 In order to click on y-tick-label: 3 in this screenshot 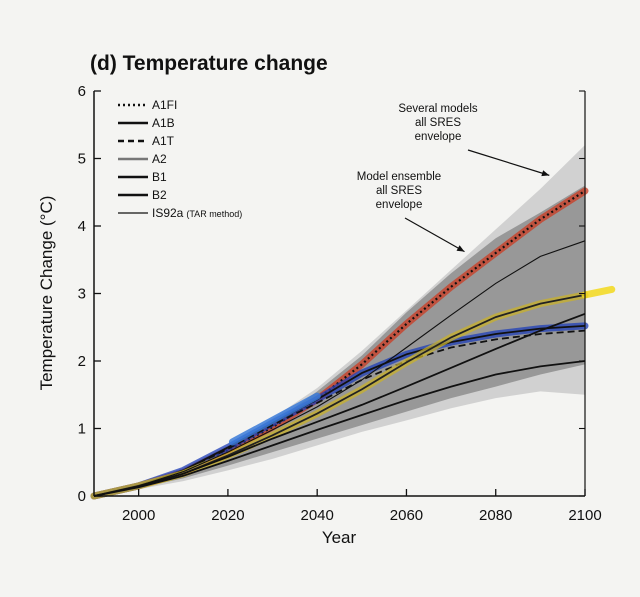, I will do `click(82, 294)`.